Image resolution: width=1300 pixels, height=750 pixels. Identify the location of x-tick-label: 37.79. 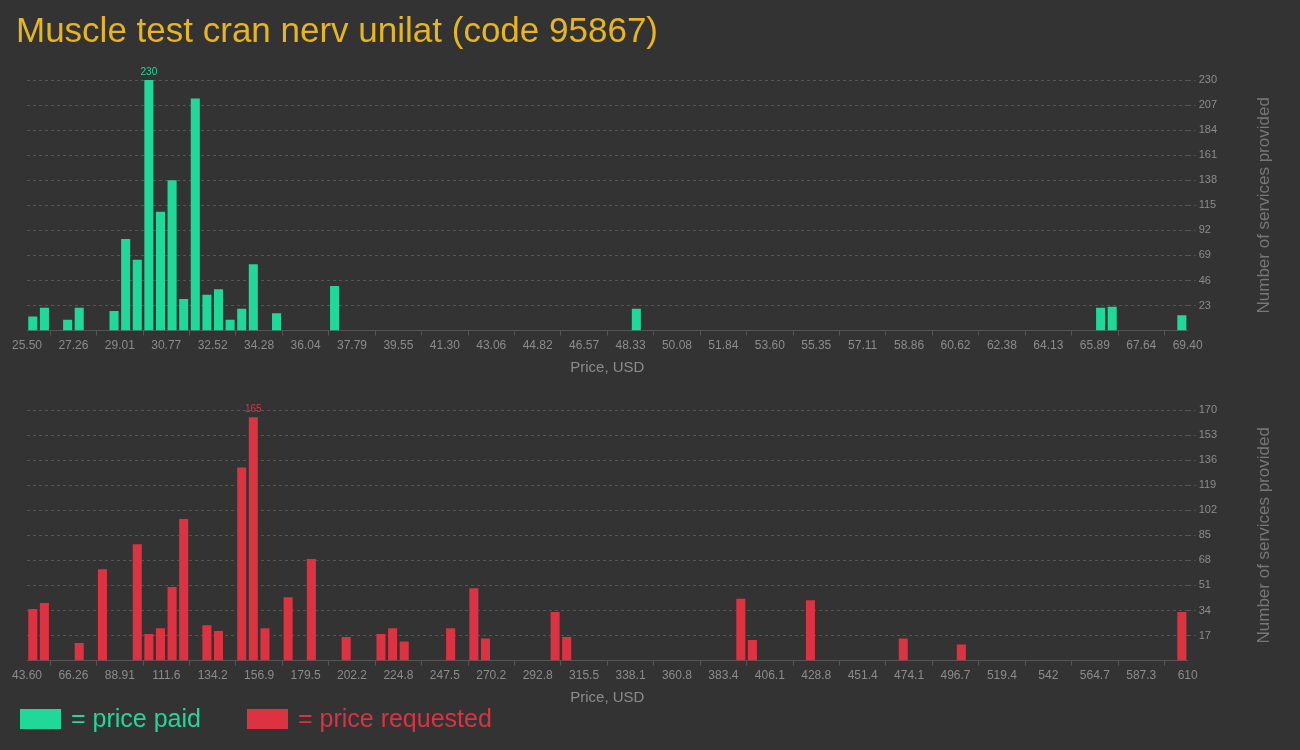
(352, 345).